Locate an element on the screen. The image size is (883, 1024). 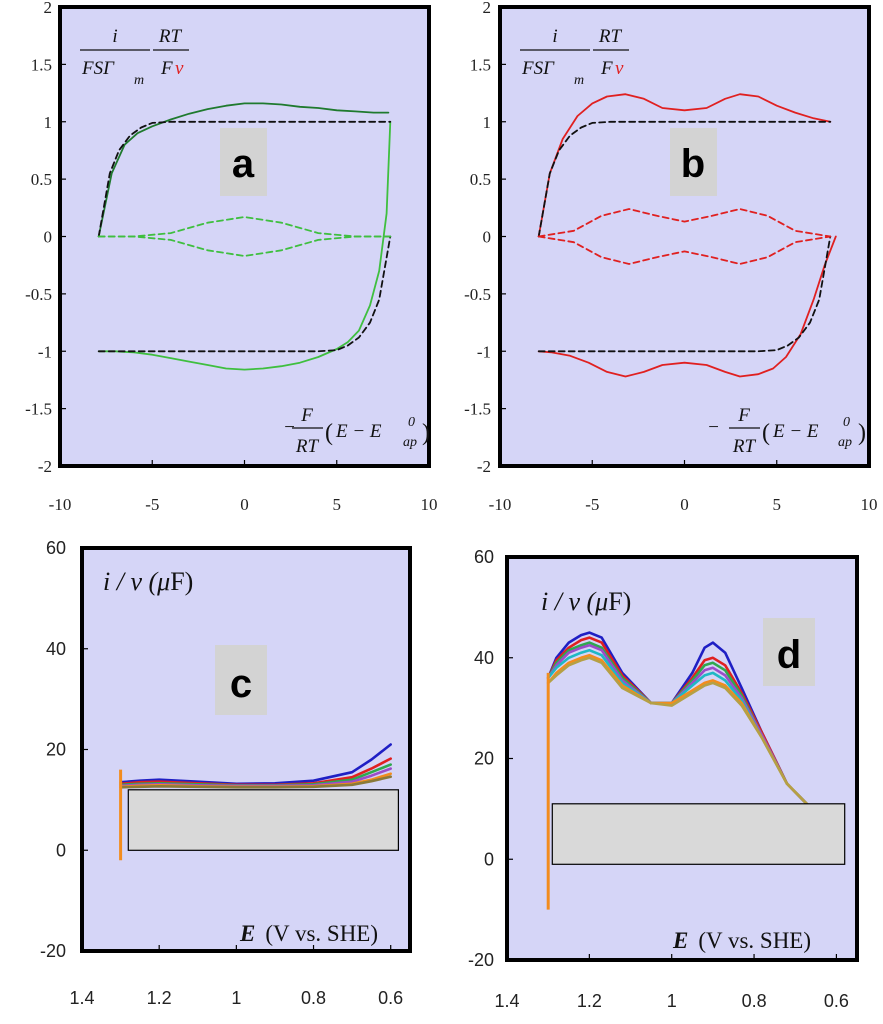
panel-c-y-tick-label: 40 is located at coordinates (56, 649).